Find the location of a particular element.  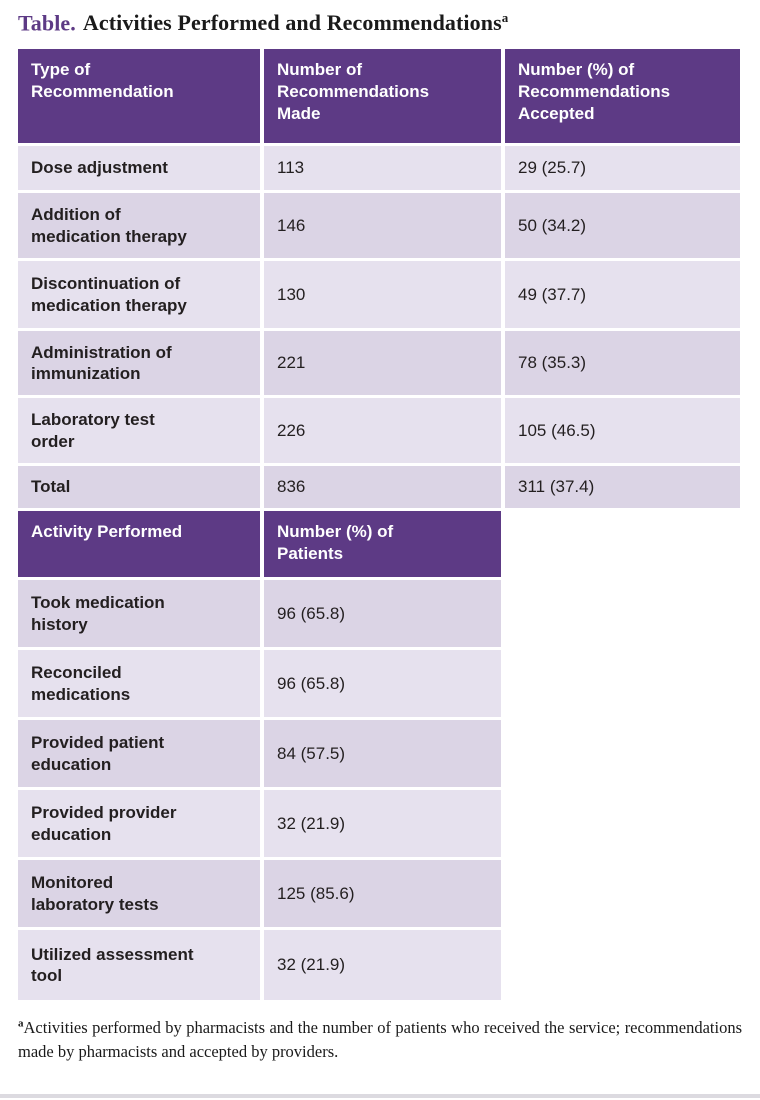

table-title-text: Activities Performed and Recommendations is located at coordinates (292, 23).